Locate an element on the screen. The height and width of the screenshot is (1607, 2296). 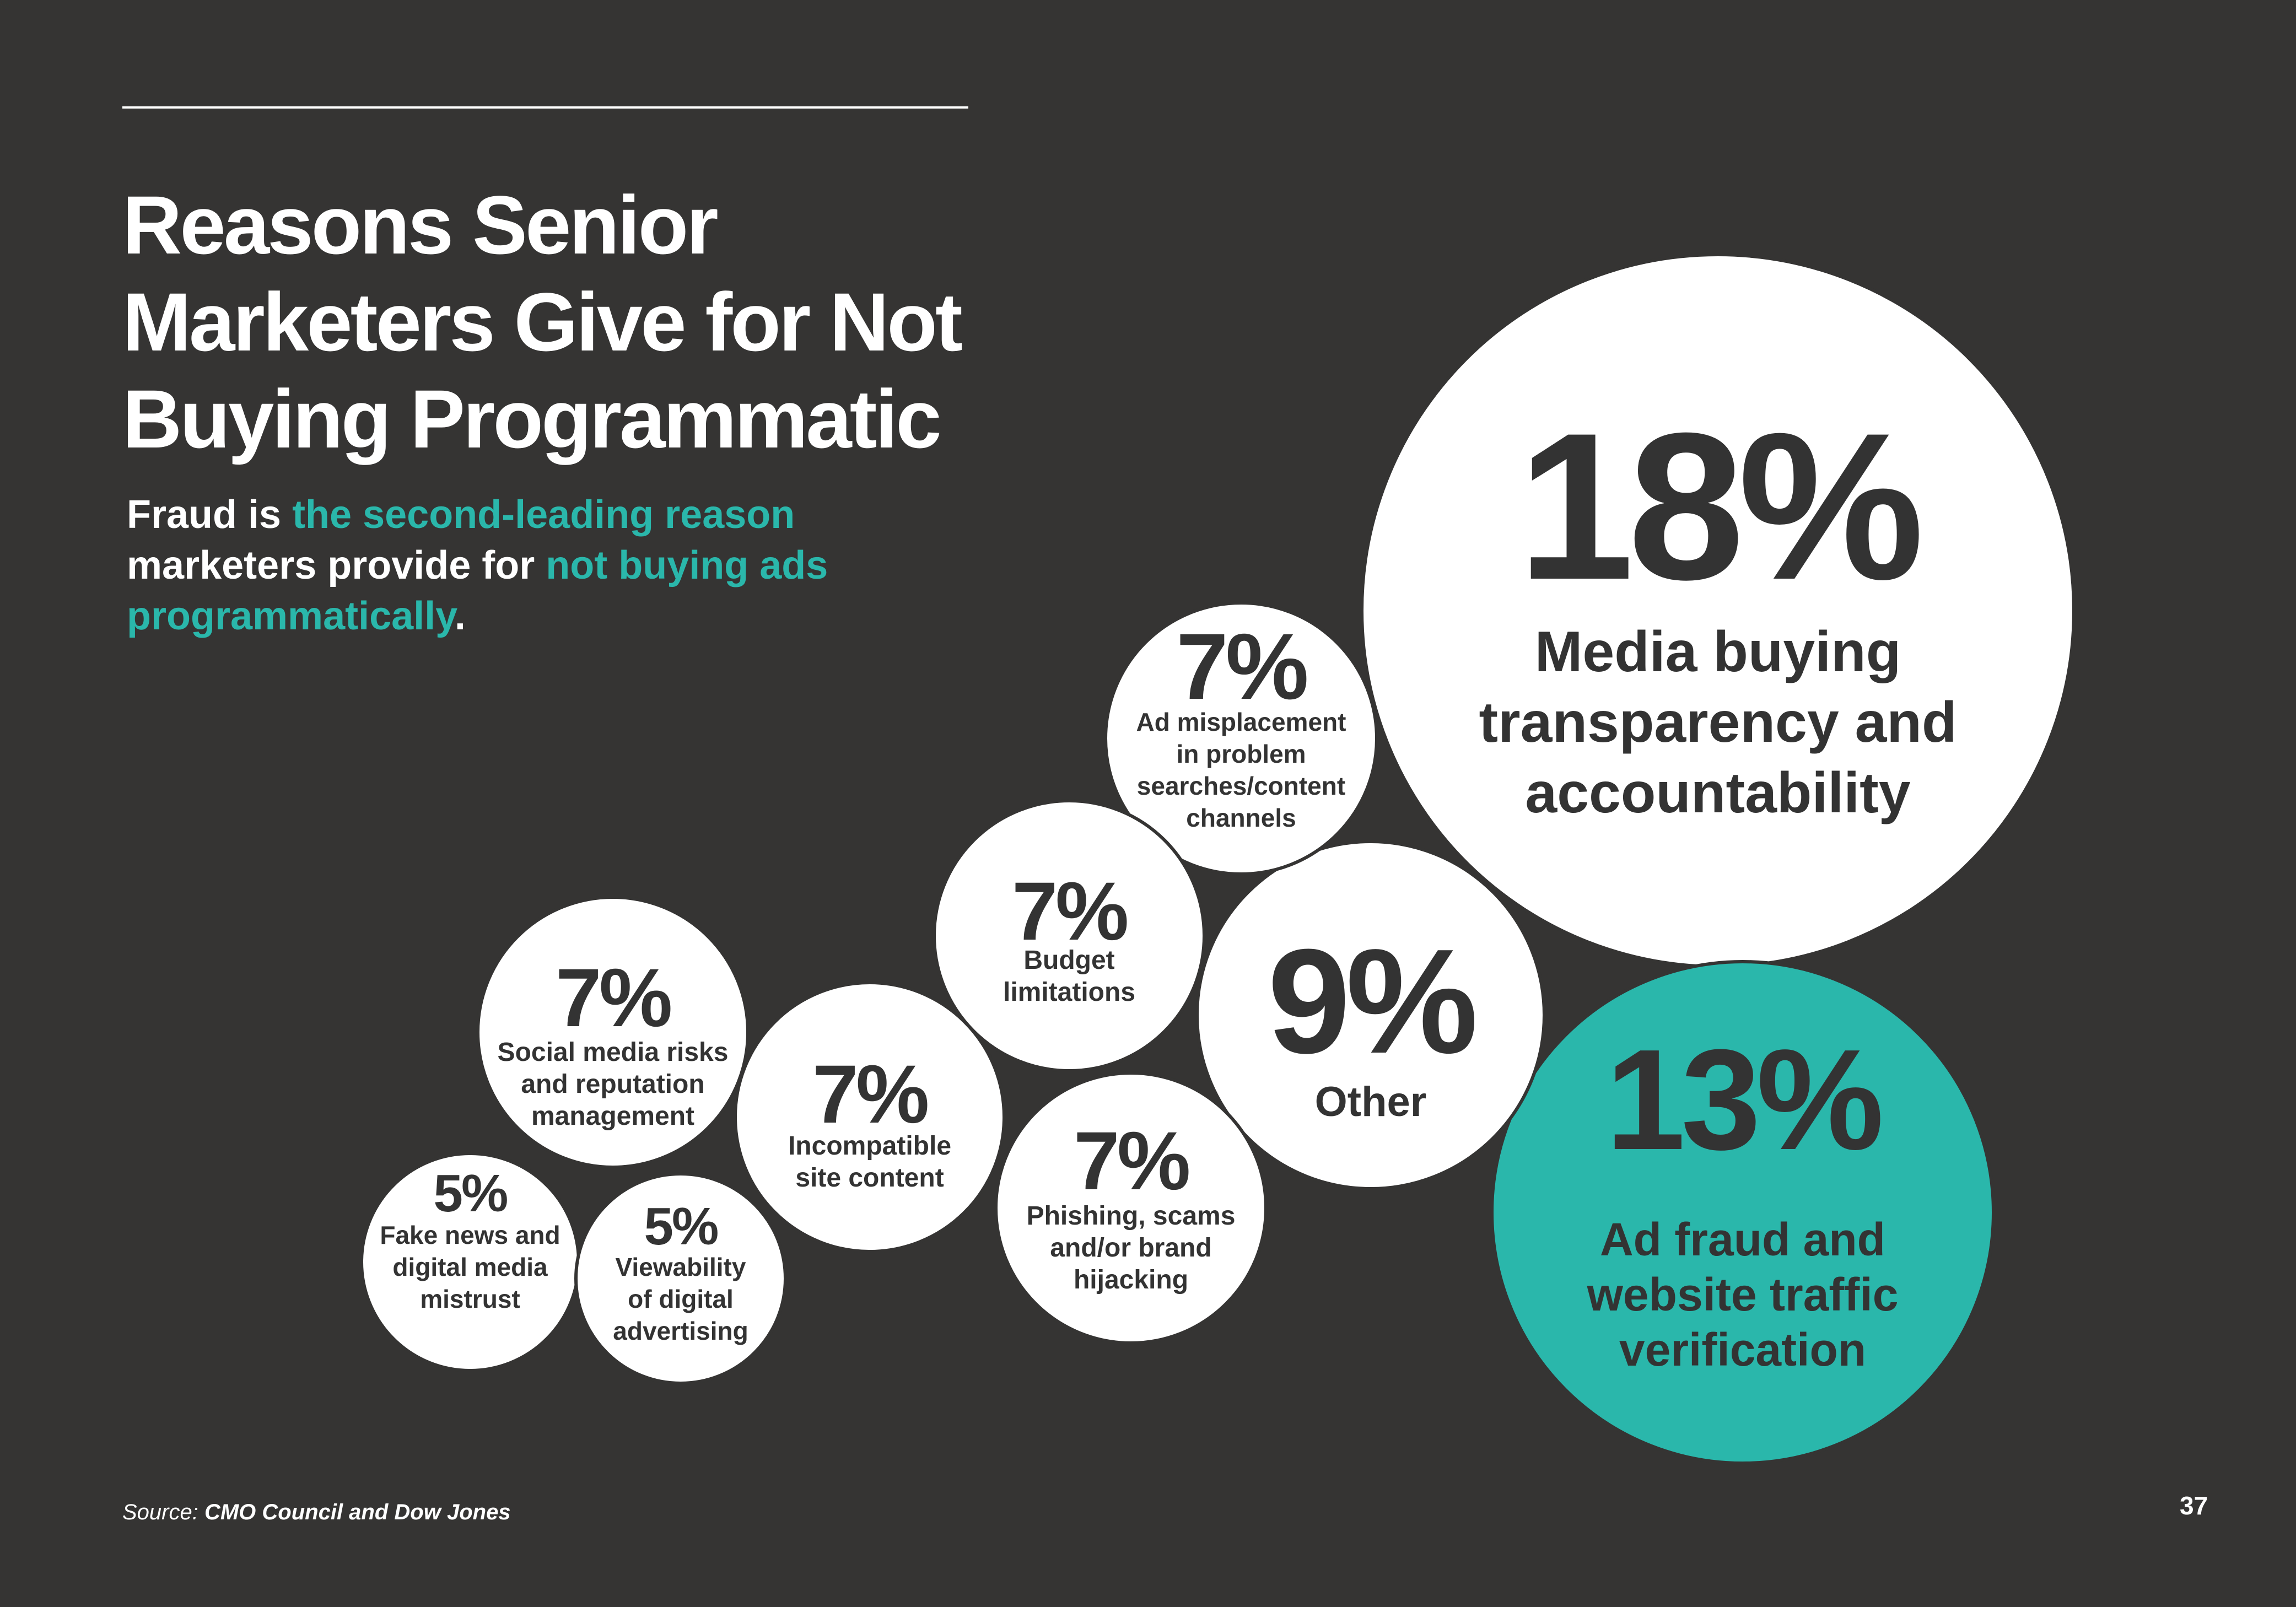
bubble-category-label: channels is located at coordinates (1241, 818).